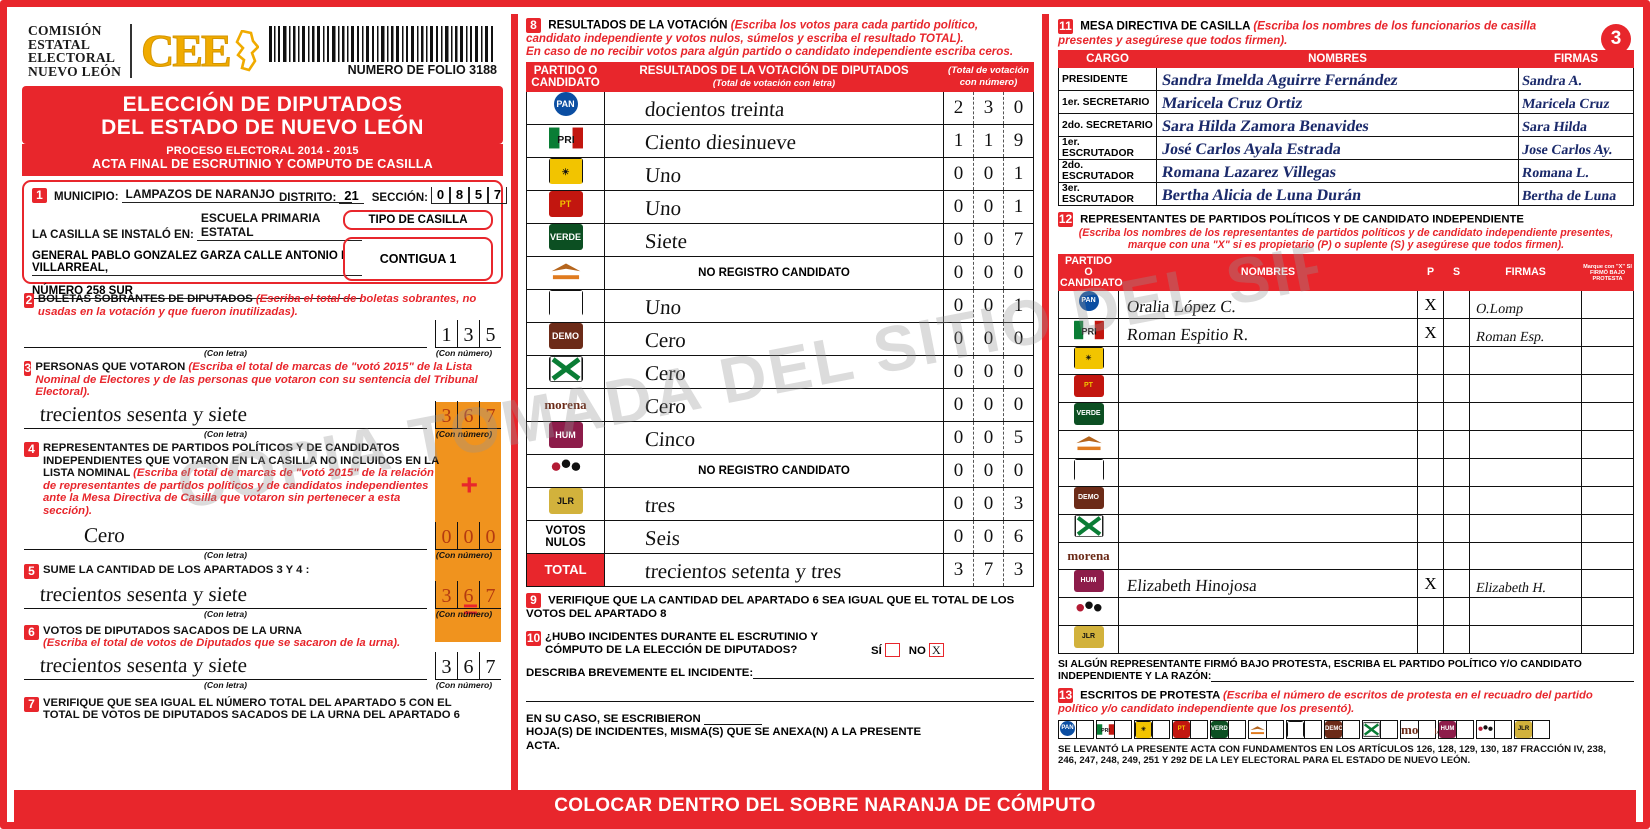  What do you see at coordinates (468, 665) in the screenshot?
I see `s6-d2: 6` at bounding box center [468, 665].